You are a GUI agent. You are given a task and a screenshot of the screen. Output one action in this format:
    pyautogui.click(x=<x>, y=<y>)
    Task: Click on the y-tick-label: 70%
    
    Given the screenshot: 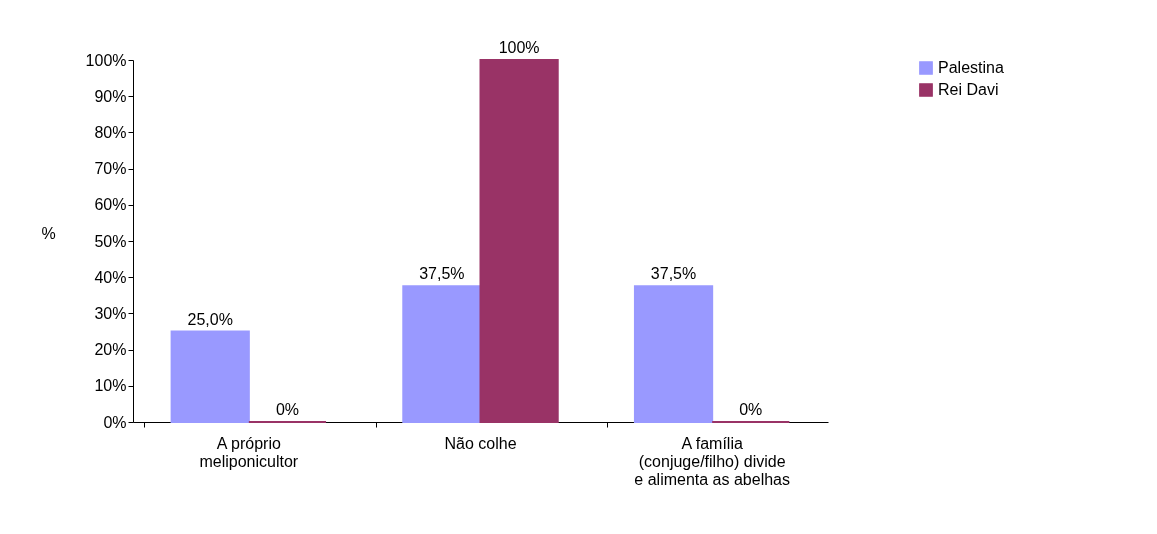 What is the action you would take?
    pyautogui.click(x=110, y=169)
    